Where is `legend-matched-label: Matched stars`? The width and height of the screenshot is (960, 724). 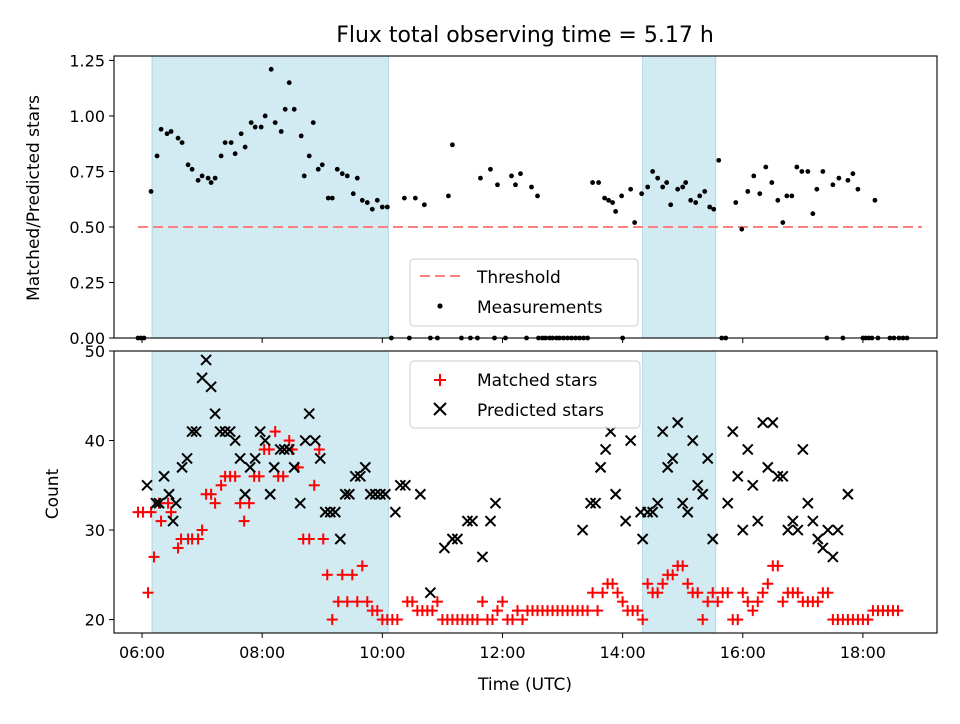
legend-matched-label: Matched stars is located at coordinates (537, 381).